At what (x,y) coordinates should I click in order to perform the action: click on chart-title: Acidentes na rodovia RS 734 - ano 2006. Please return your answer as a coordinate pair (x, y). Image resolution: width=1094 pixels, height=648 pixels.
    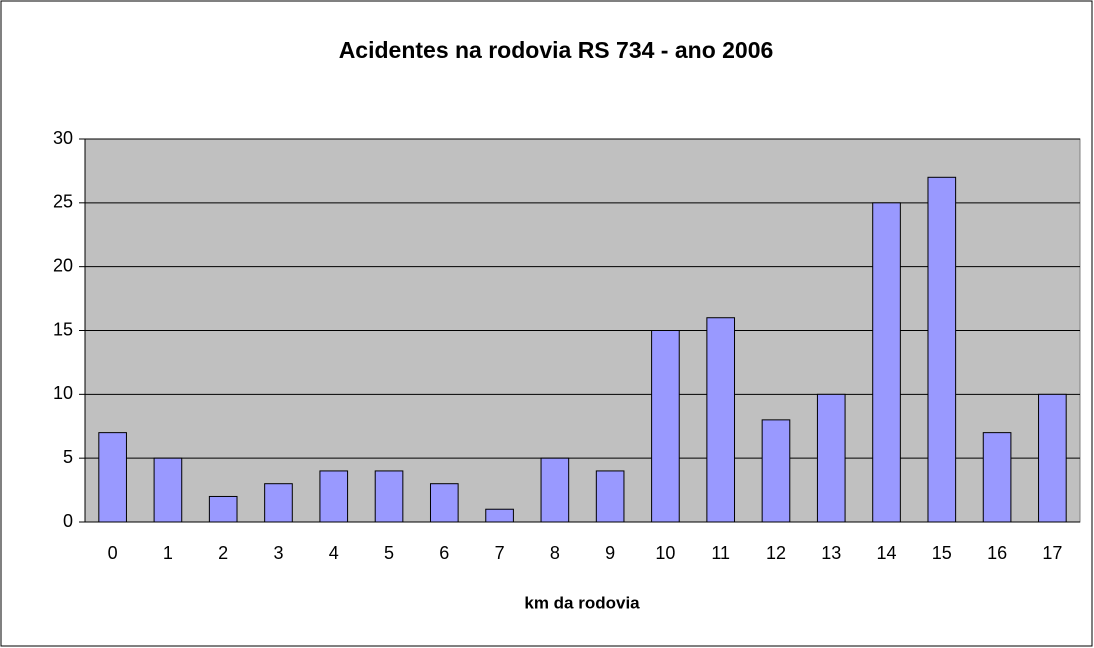
    Looking at the image, I should click on (556, 50).